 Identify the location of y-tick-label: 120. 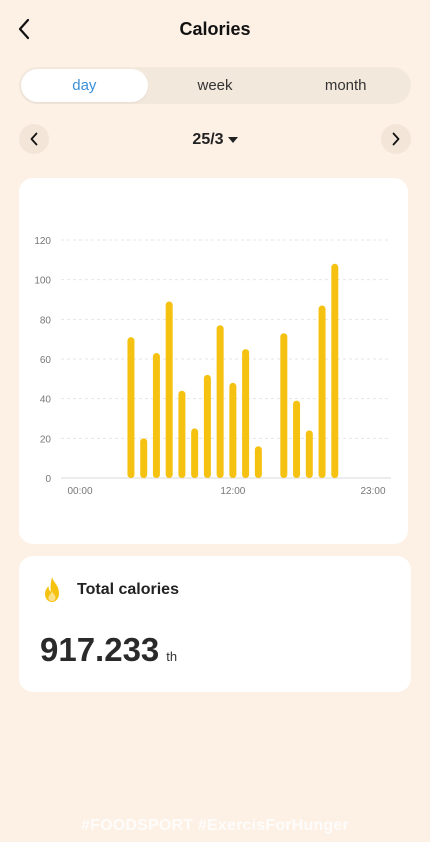
(42, 241).